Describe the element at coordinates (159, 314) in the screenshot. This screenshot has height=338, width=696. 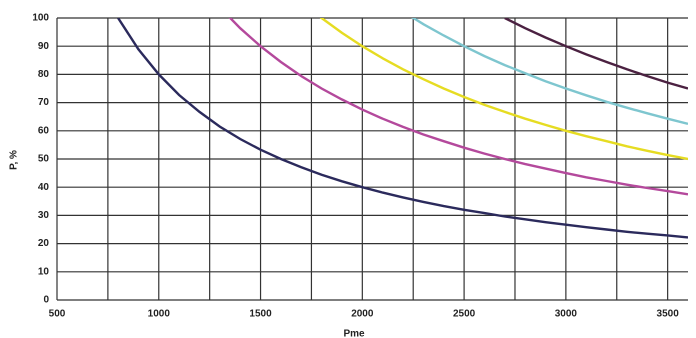
I see `x-tick-label: 1000` at that location.